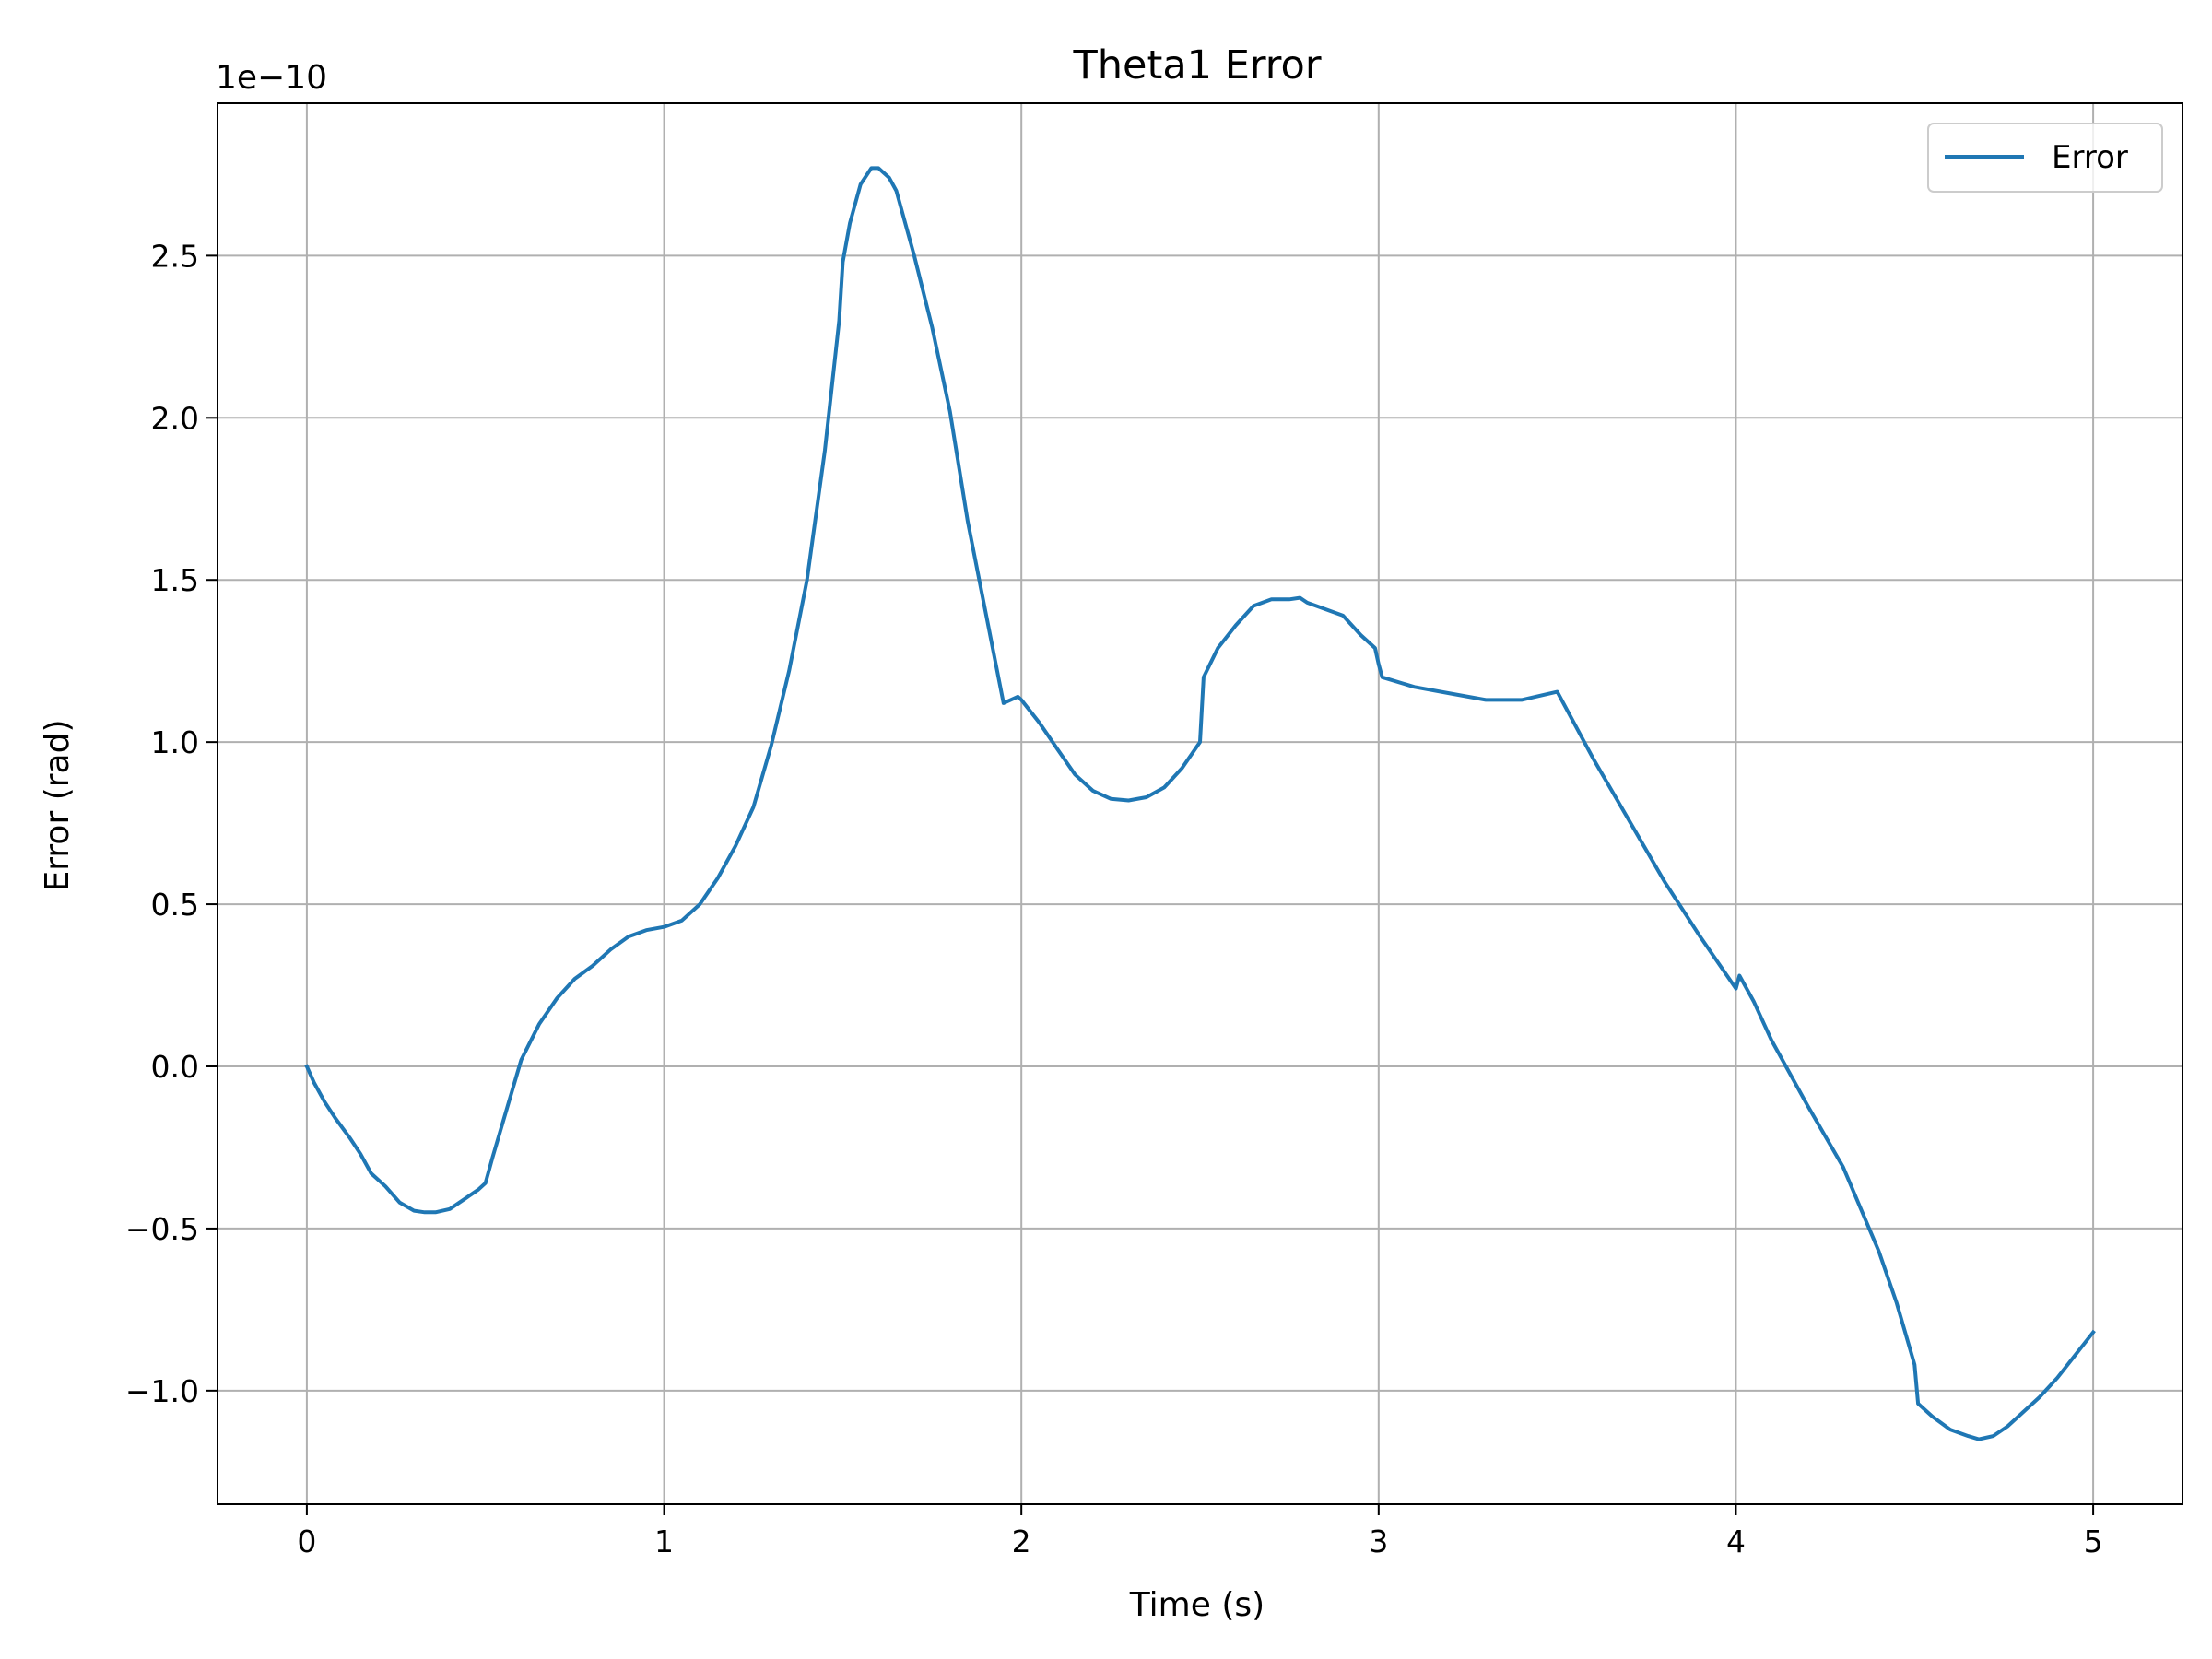 This screenshot has width=2212, height=1659. I want to click on chart-title: Theta1 Error, so click(1196, 65).